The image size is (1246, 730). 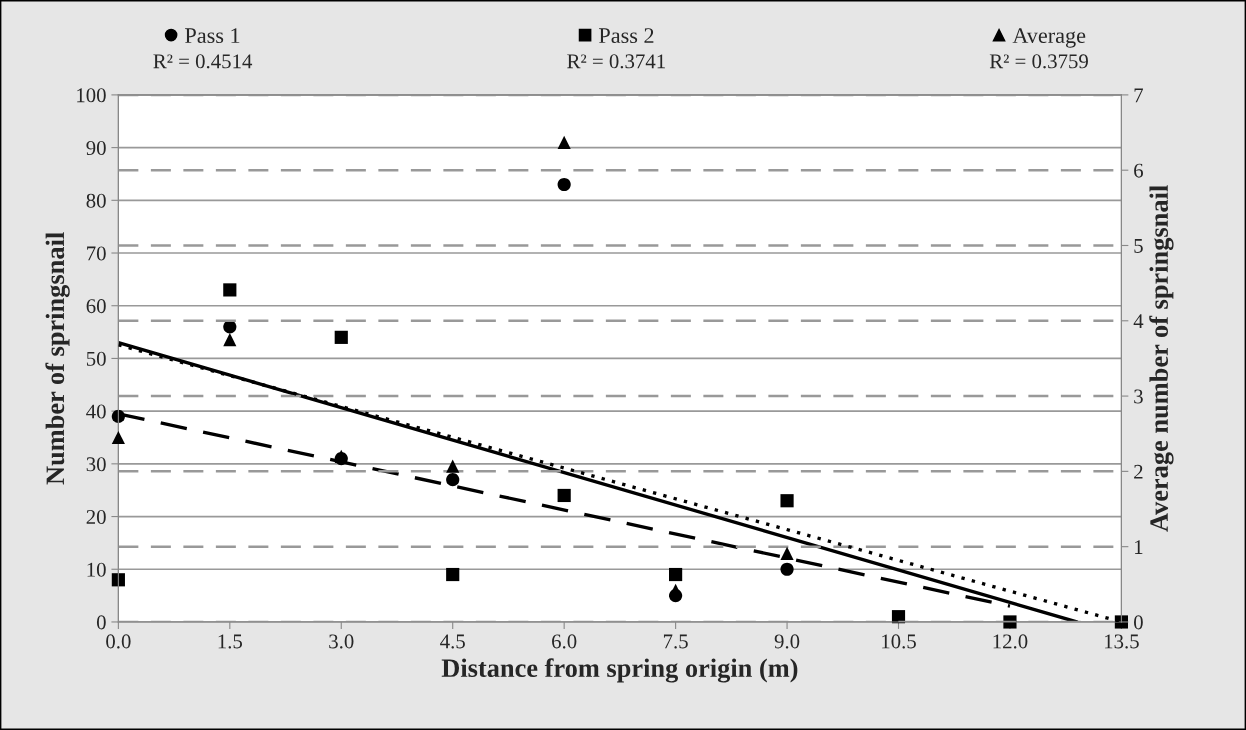 What do you see at coordinates (1139, 95) in the screenshot?
I see `y2-tick-label: 7` at bounding box center [1139, 95].